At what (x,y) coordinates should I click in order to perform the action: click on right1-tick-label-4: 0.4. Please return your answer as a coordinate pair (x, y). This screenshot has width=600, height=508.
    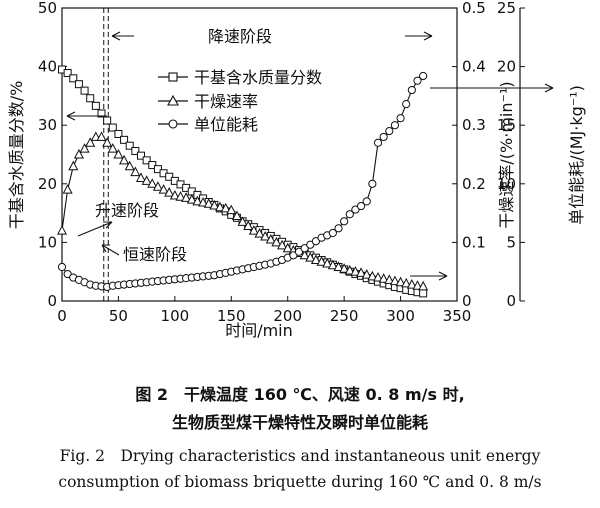
    Looking at the image, I should click on (474, 67).